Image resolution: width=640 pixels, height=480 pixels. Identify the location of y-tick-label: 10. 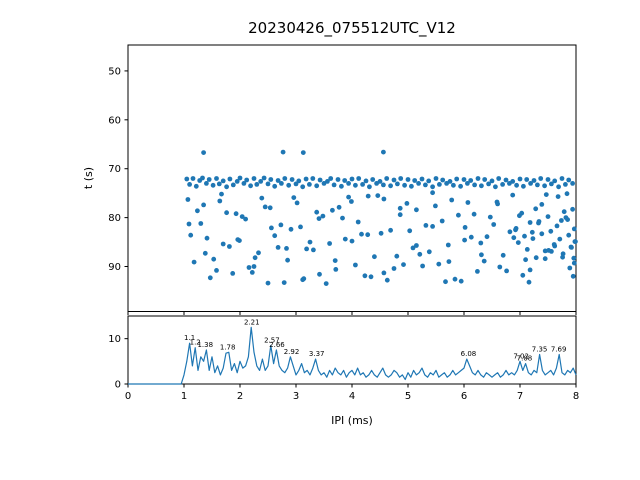
(114, 339).